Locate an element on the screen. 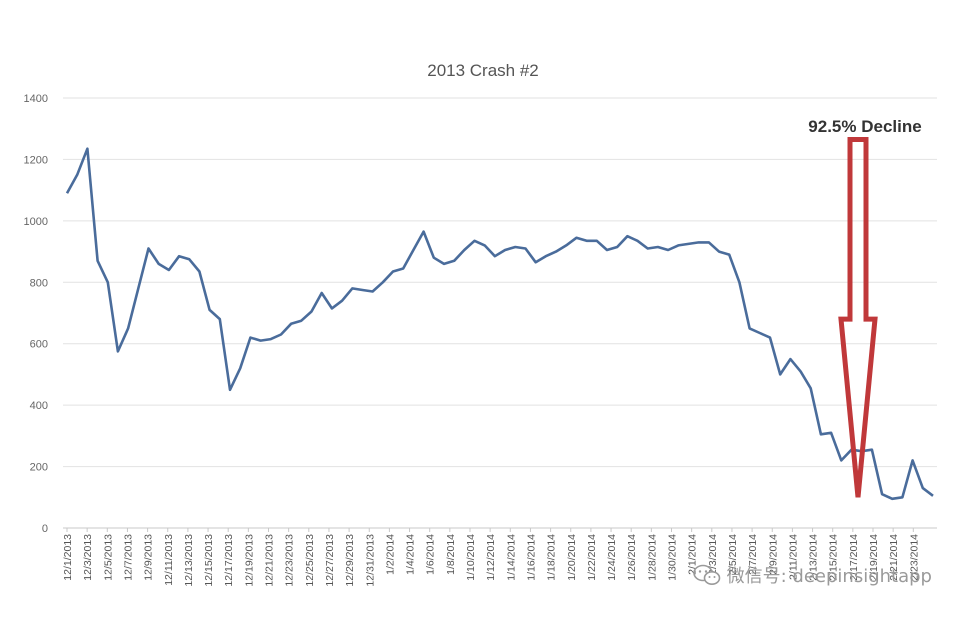 Image resolution: width=958 pixels, height=619 pixels. x-tick-label: 1/14/2014 is located at coordinates (511, 557).